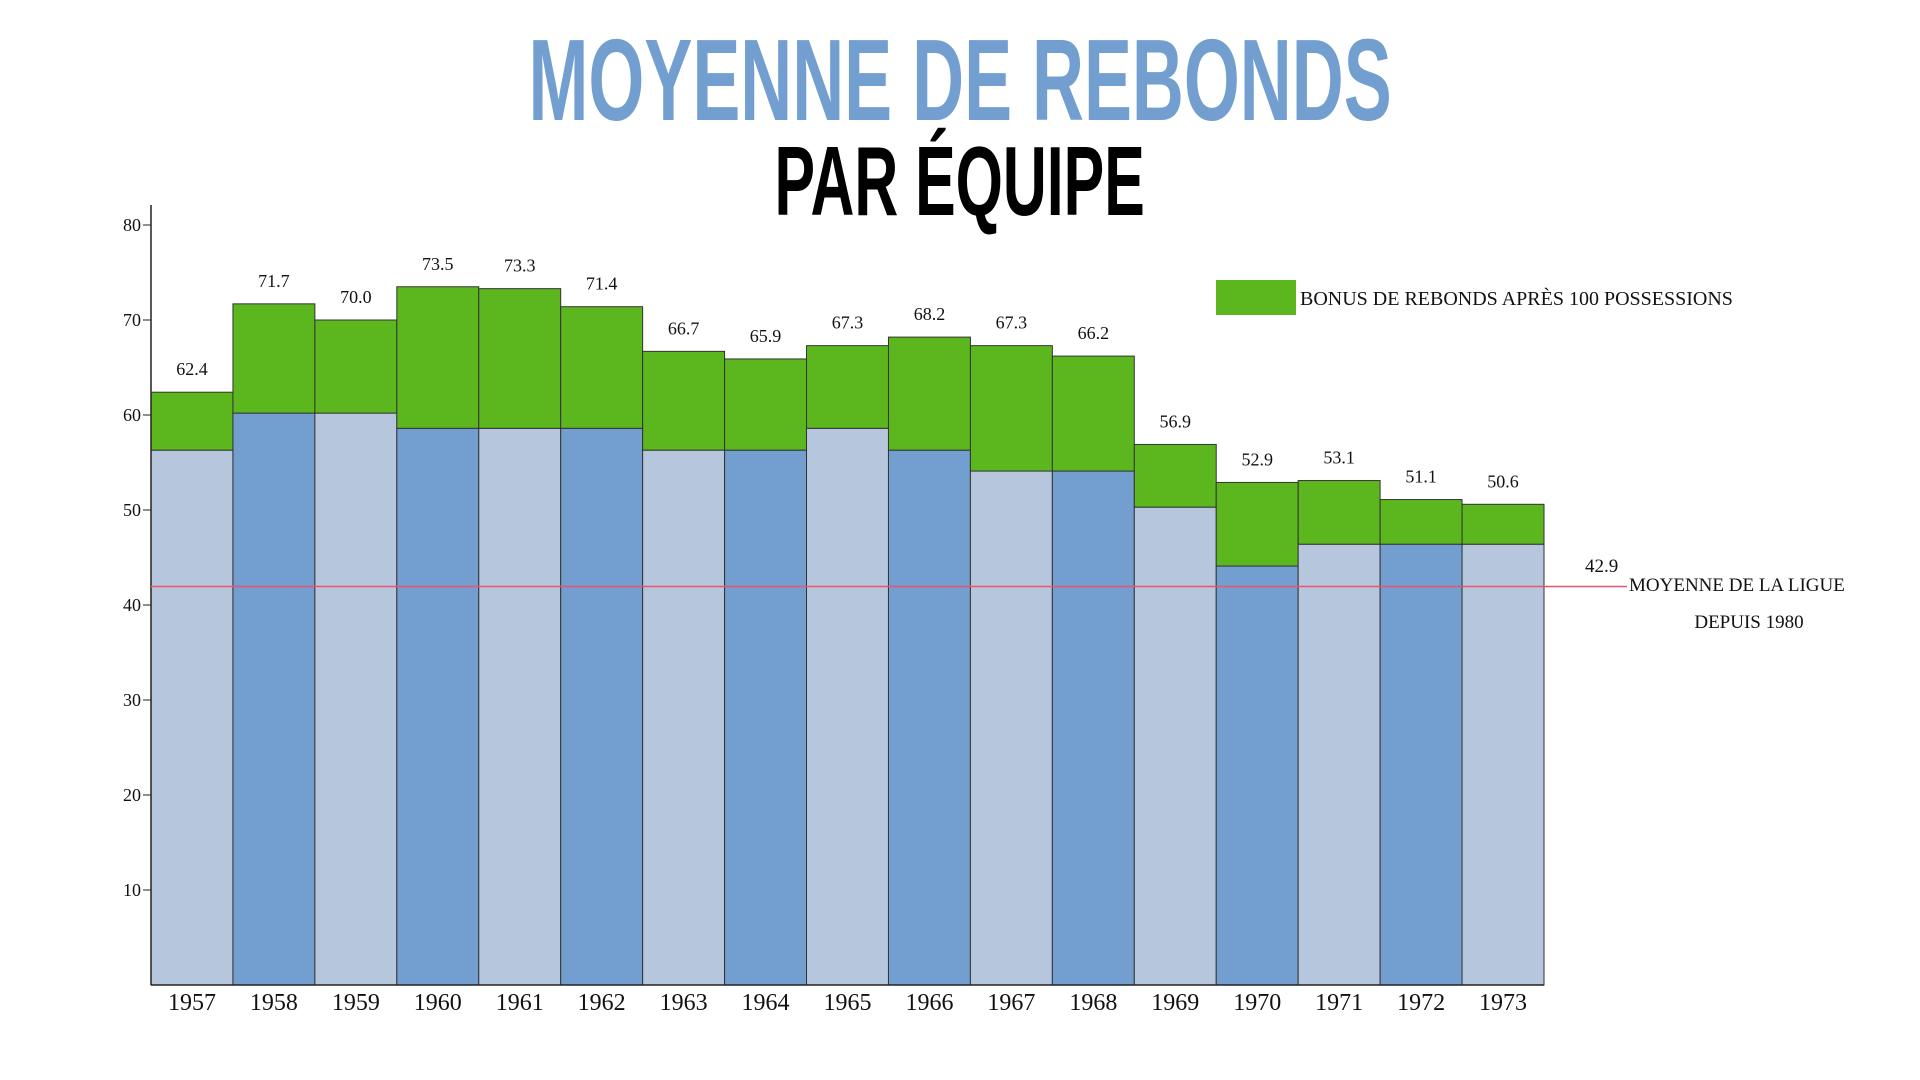 This screenshot has height=1080, width=1920. Describe the element at coordinates (132, 795) in the screenshot. I see `y-tick-label-20: 20` at that location.